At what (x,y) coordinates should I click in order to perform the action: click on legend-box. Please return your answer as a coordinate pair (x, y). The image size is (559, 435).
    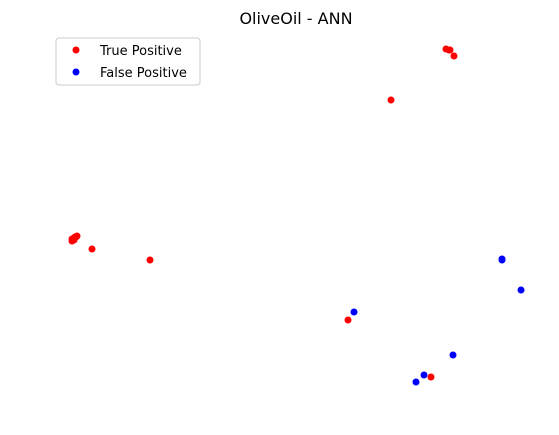
    Looking at the image, I should click on (128, 61).